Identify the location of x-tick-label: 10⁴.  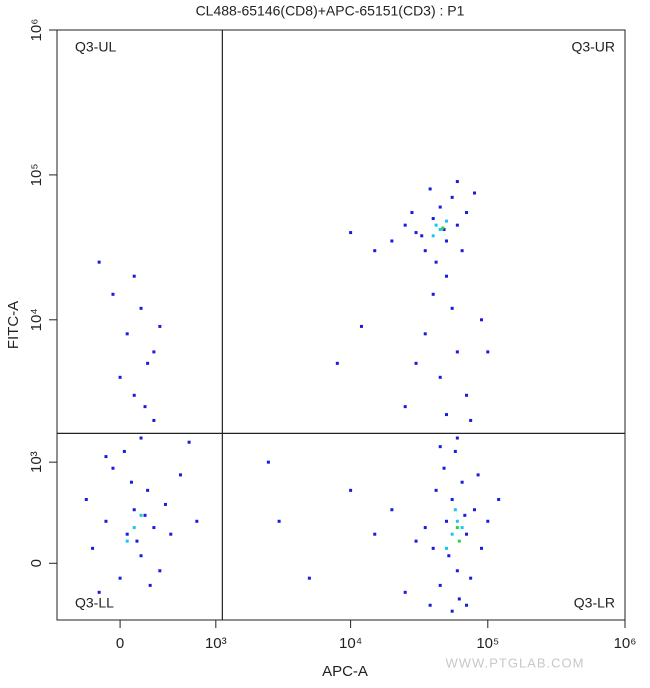
(350, 643).